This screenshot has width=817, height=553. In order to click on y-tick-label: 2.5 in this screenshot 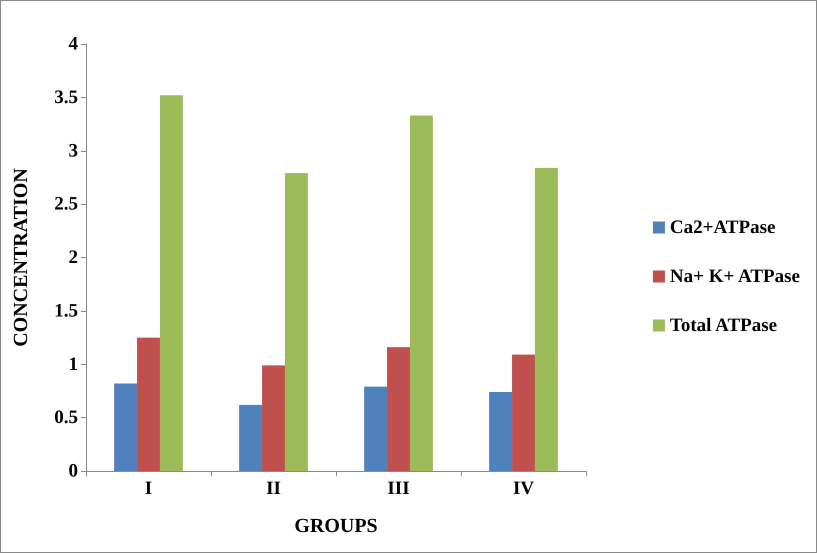, I will do `click(66, 204)`.